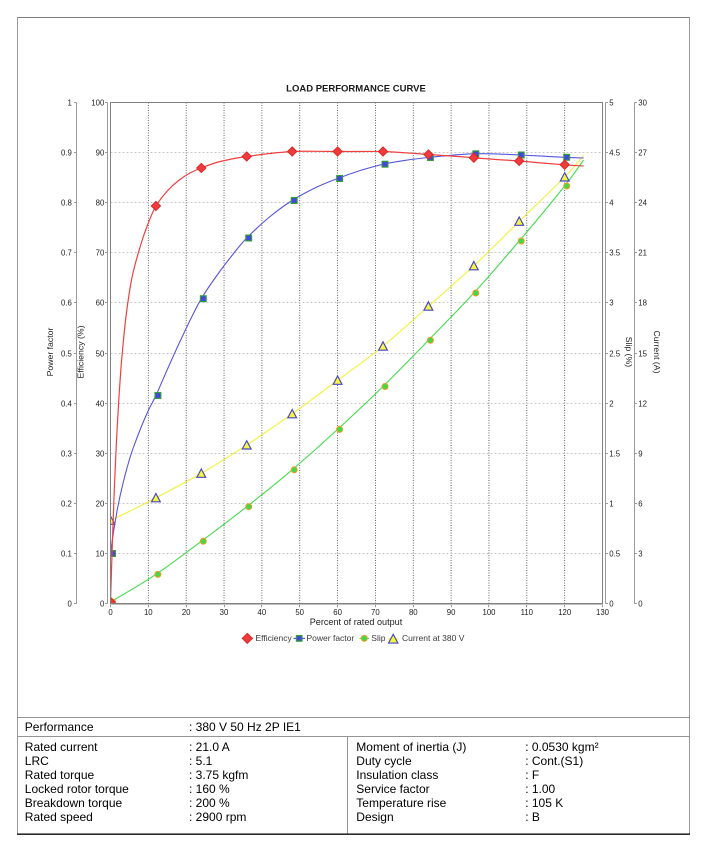 Image resolution: width=708 pixels, height=849 pixels. Describe the element at coordinates (611, 202) in the screenshot. I see `svg-text: 4` at that location.